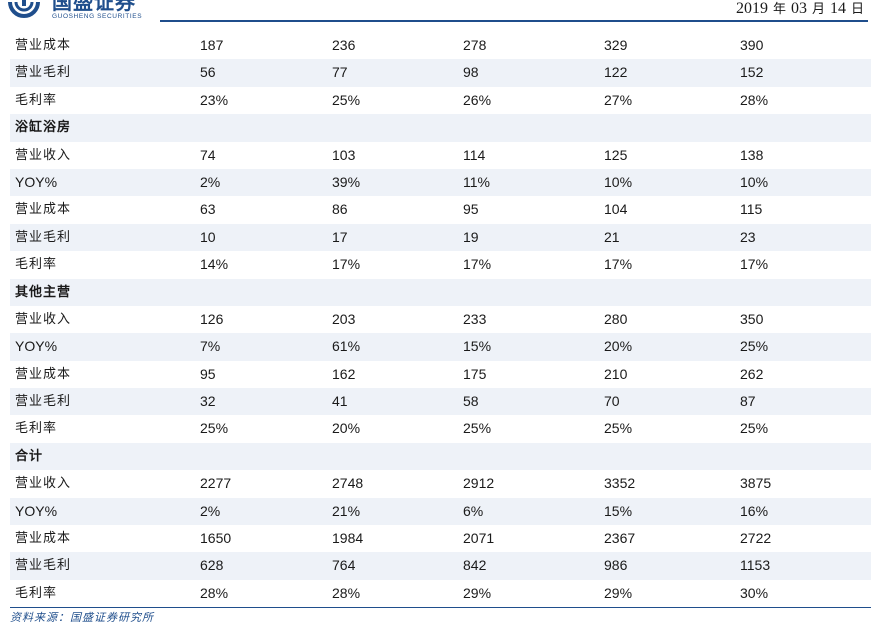 This screenshot has width=891, height=634. I want to click on date-day: 14, so click(837, 8).